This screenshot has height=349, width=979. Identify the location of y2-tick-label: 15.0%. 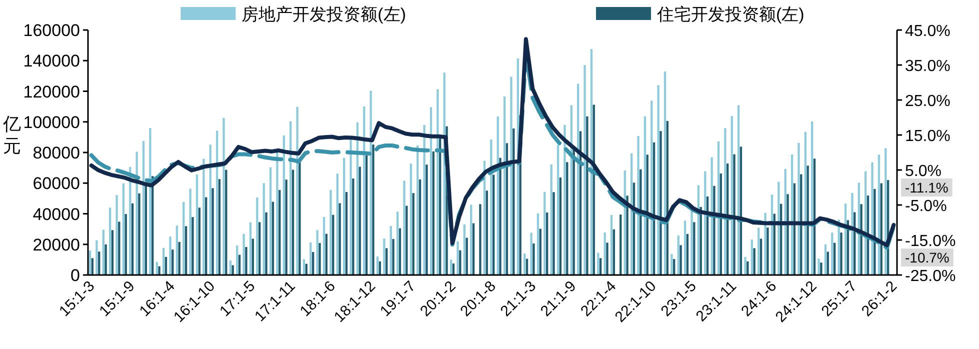
(927, 136).